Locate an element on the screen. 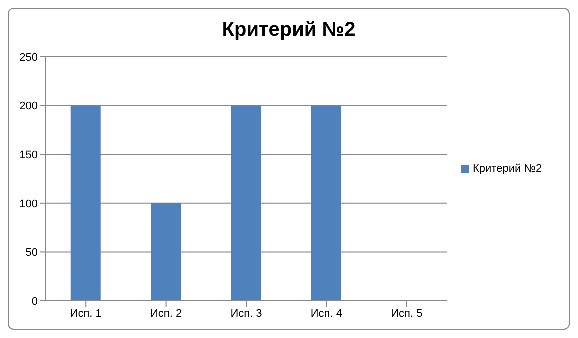  y-tick-label: 250 is located at coordinates (29, 58).